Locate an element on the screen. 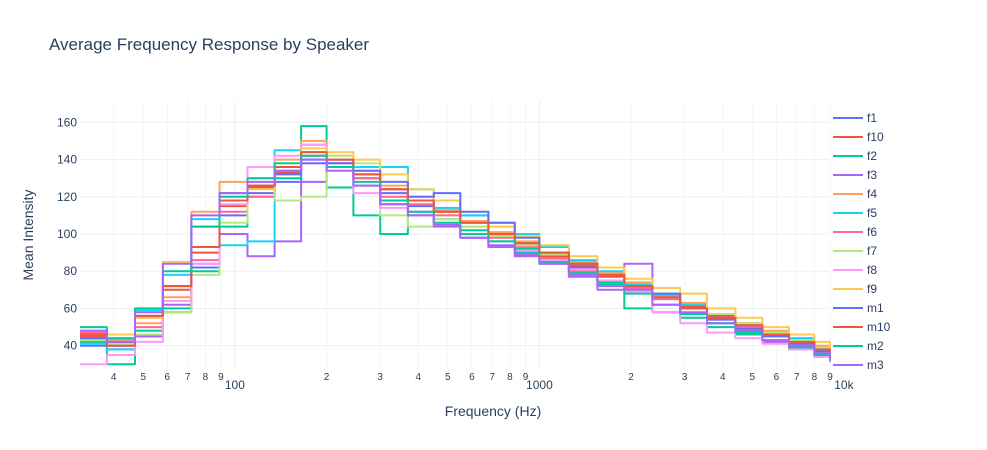  legend-label-f8: f8 is located at coordinates (872, 270).